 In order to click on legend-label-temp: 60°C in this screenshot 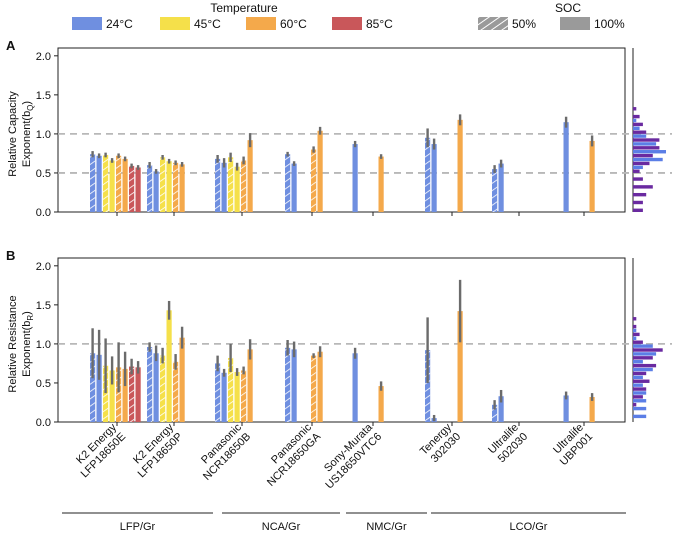, I will do `click(293, 24)`.